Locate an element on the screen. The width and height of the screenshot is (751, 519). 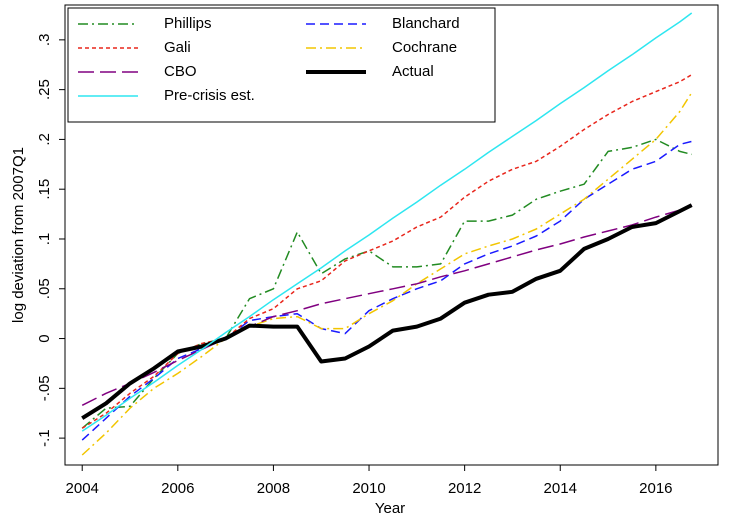
x-tick-label: 2006 is located at coordinates (177, 488).